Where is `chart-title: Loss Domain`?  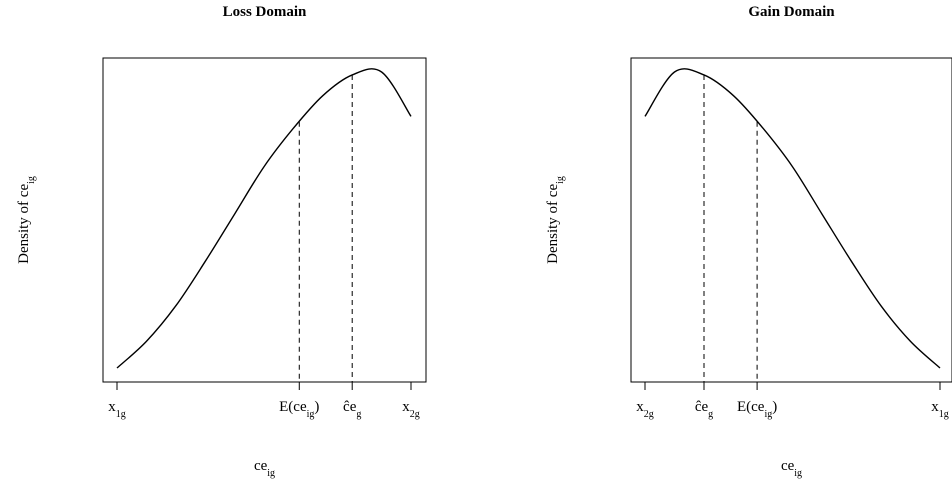
chart-title: Loss Domain is located at coordinates (265, 12).